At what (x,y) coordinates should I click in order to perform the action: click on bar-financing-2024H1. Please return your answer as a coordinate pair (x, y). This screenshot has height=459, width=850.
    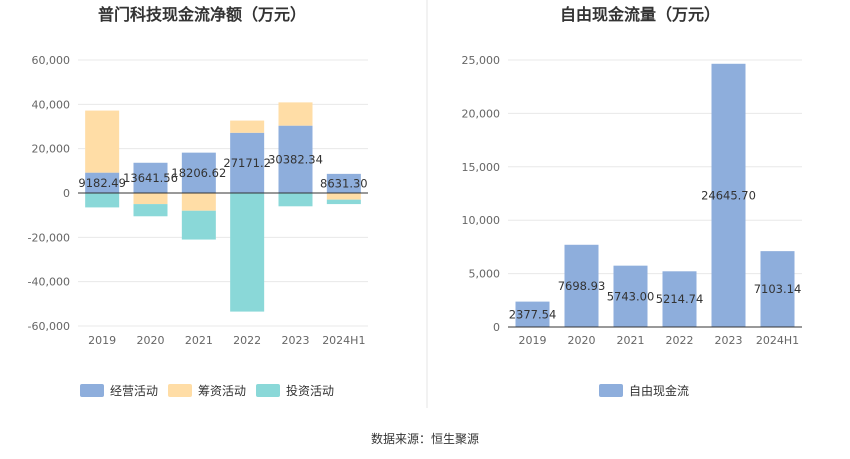
    Looking at the image, I should click on (343, 196).